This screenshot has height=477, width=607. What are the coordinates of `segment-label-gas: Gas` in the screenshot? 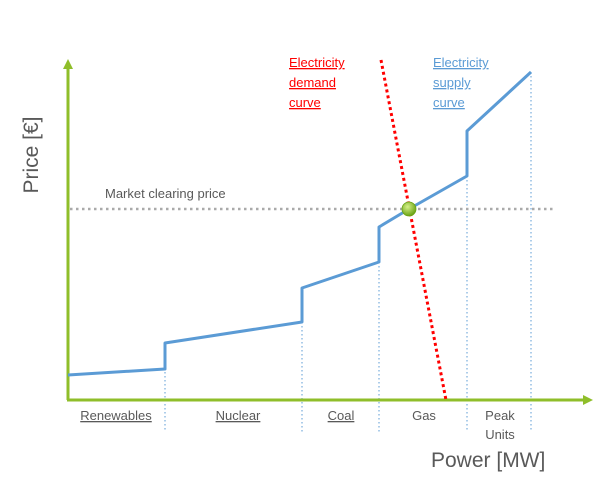 It's located at (424, 415).